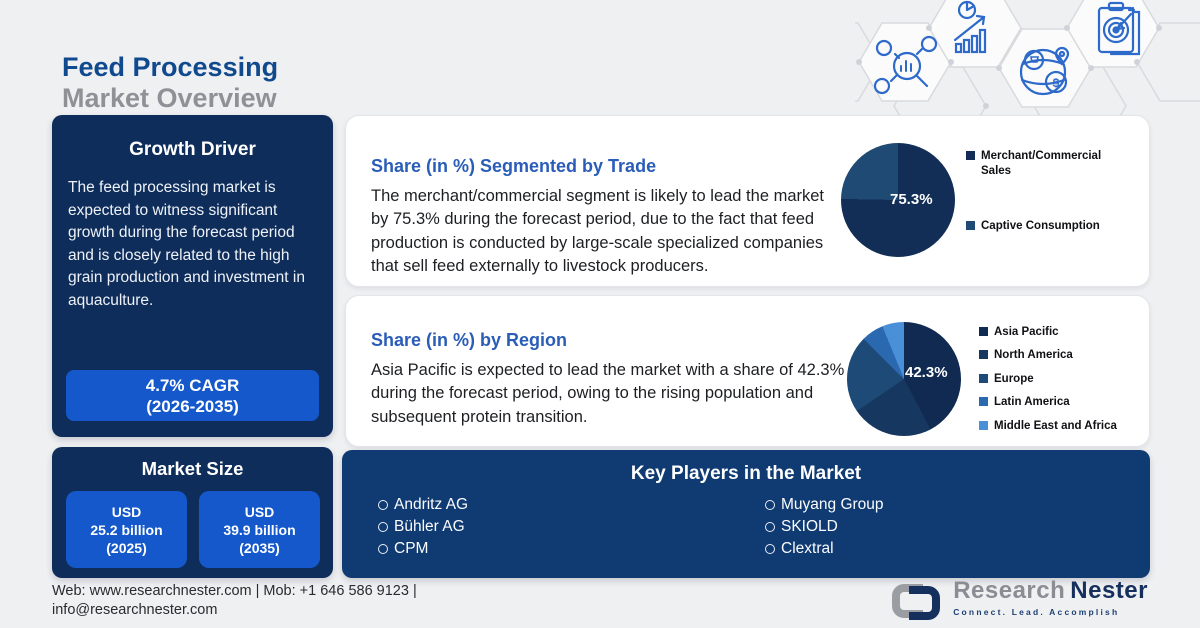 Image resolution: width=1200 pixels, height=628 pixels. I want to click on key-player-item: Andritz AG, so click(423, 505).